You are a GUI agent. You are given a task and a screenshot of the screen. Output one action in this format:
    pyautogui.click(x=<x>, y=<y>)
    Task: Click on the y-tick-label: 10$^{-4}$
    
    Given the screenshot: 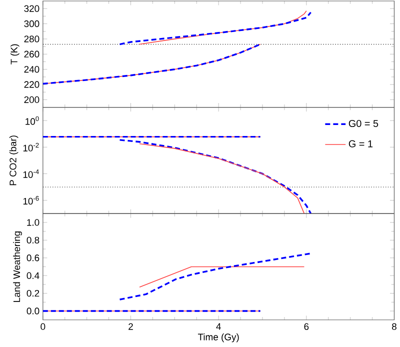 What is the action you would take?
    pyautogui.click(x=31, y=173)
    